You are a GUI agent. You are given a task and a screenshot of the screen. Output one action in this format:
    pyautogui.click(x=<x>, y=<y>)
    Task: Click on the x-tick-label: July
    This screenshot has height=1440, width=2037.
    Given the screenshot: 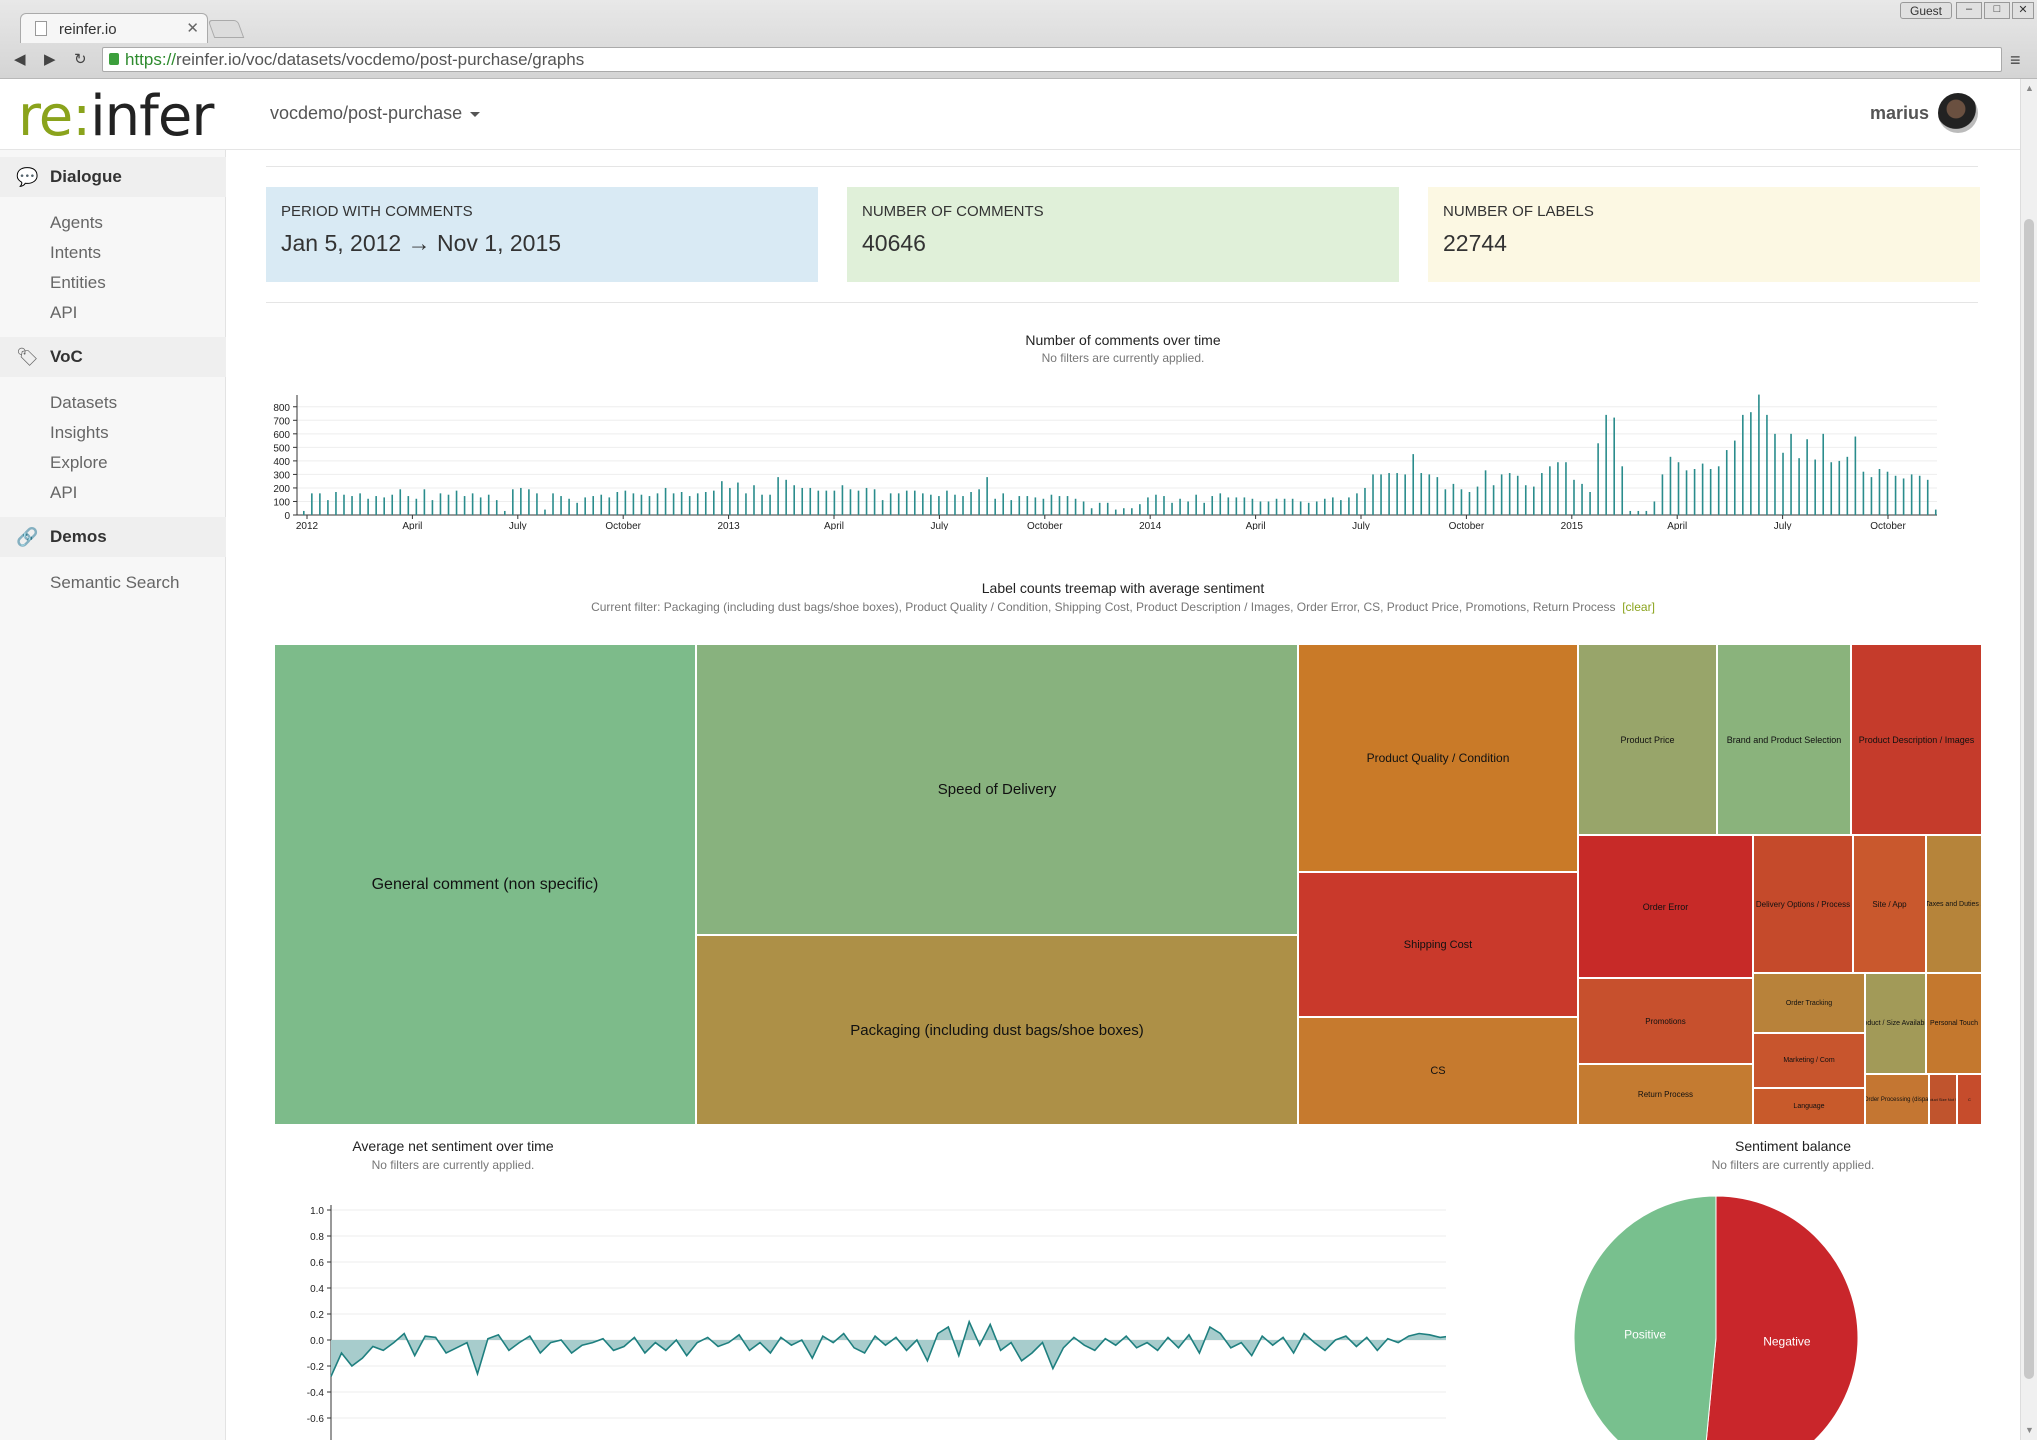 What is the action you would take?
    pyautogui.click(x=518, y=525)
    